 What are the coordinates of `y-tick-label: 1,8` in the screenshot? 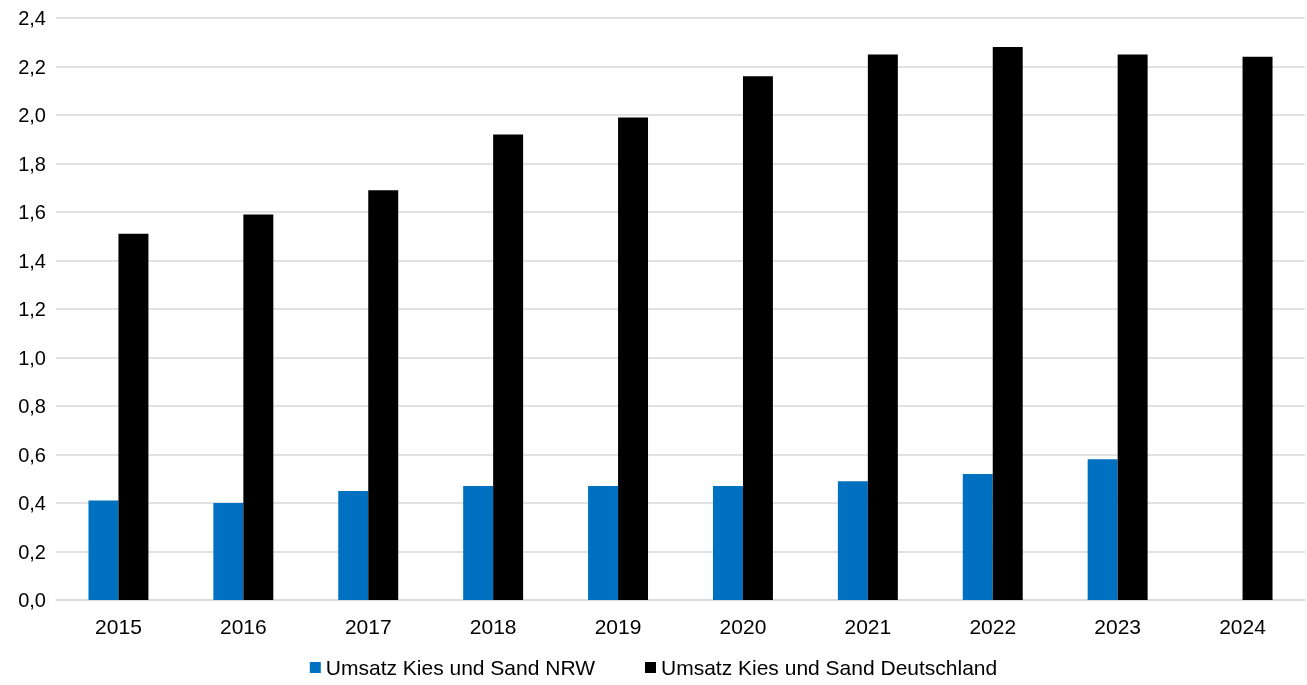 It's located at (32, 163).